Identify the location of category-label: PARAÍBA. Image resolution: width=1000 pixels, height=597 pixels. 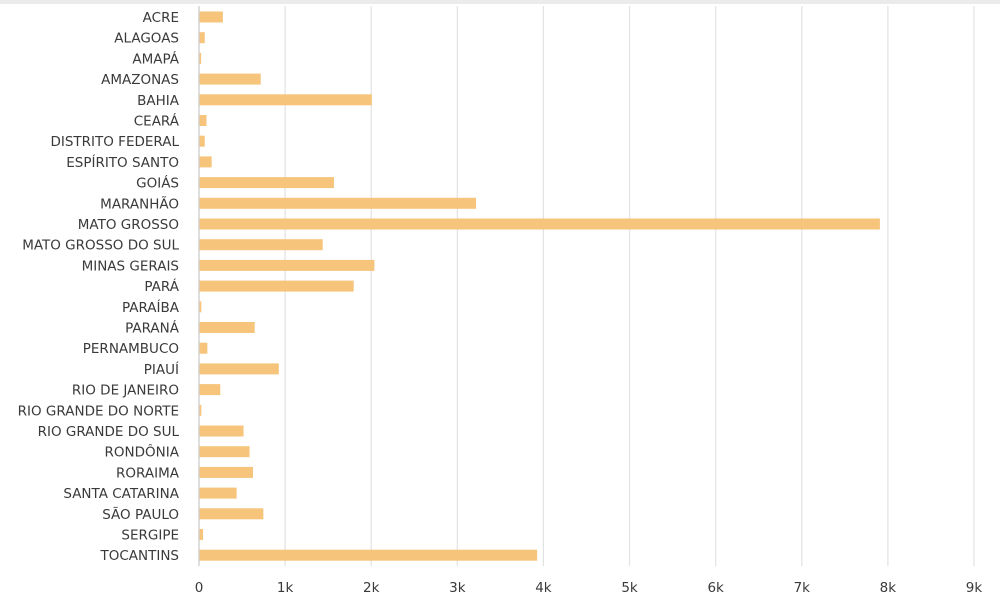
(151, 307).